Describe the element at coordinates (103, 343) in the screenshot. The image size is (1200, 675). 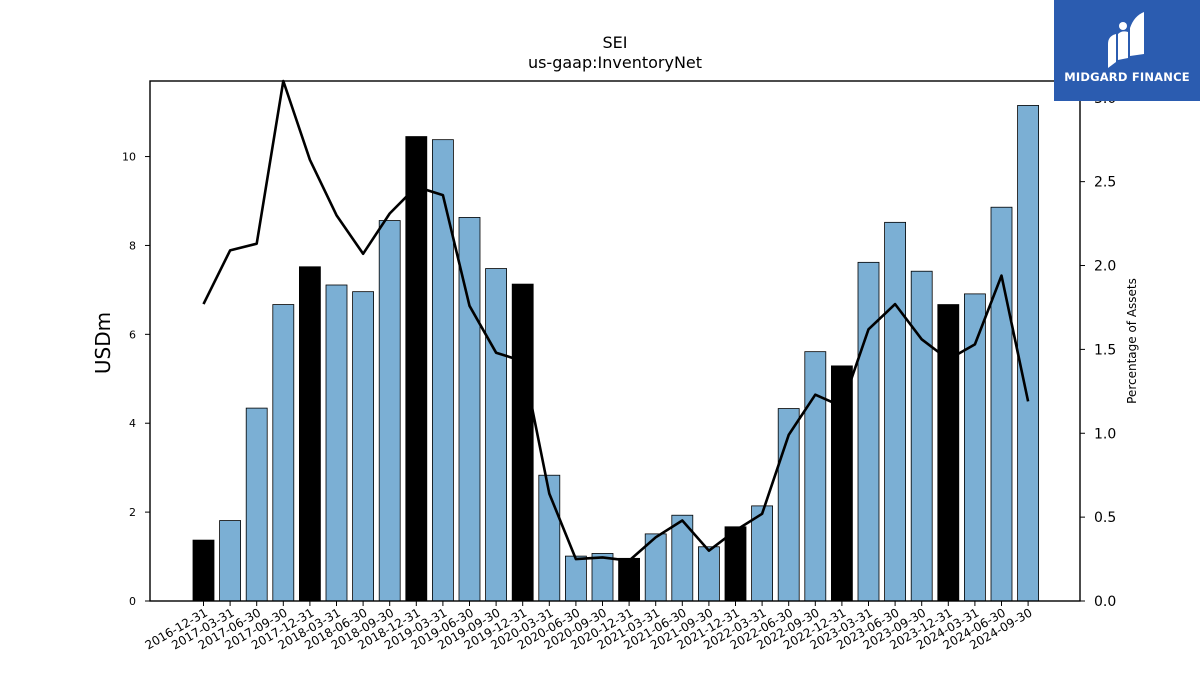
I see `y-axis-label: USDm` at that location.